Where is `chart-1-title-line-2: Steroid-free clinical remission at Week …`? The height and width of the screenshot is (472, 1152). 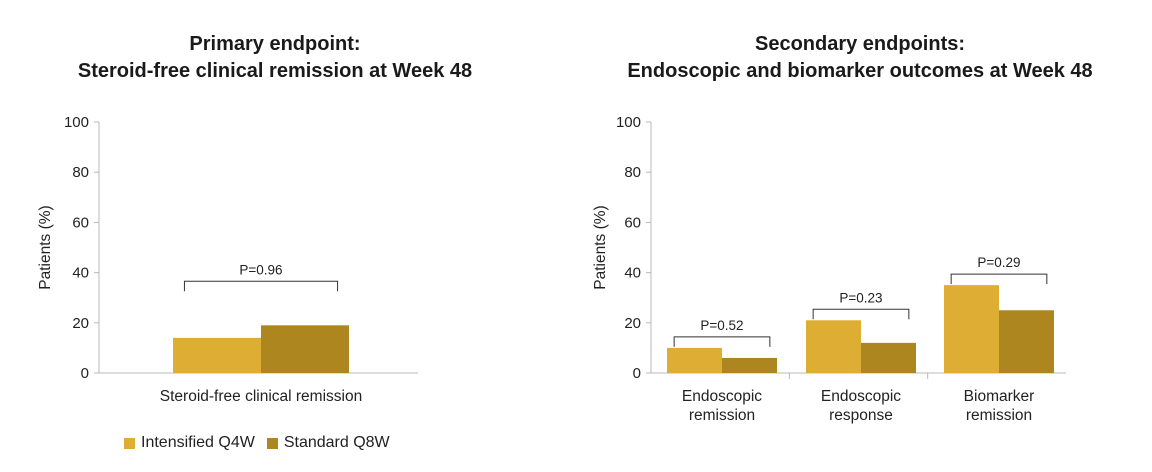 chart-1-title-line-2: Steroid-free clinical remission at Week … is located at coordinates (275, 71).